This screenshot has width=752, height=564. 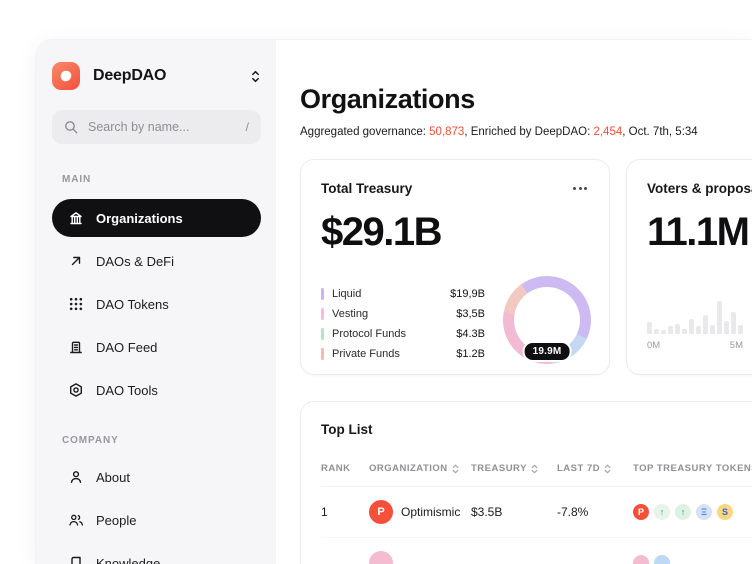 I want to click on sidebar-item-label: Organizations, so click(x=139, y=218).